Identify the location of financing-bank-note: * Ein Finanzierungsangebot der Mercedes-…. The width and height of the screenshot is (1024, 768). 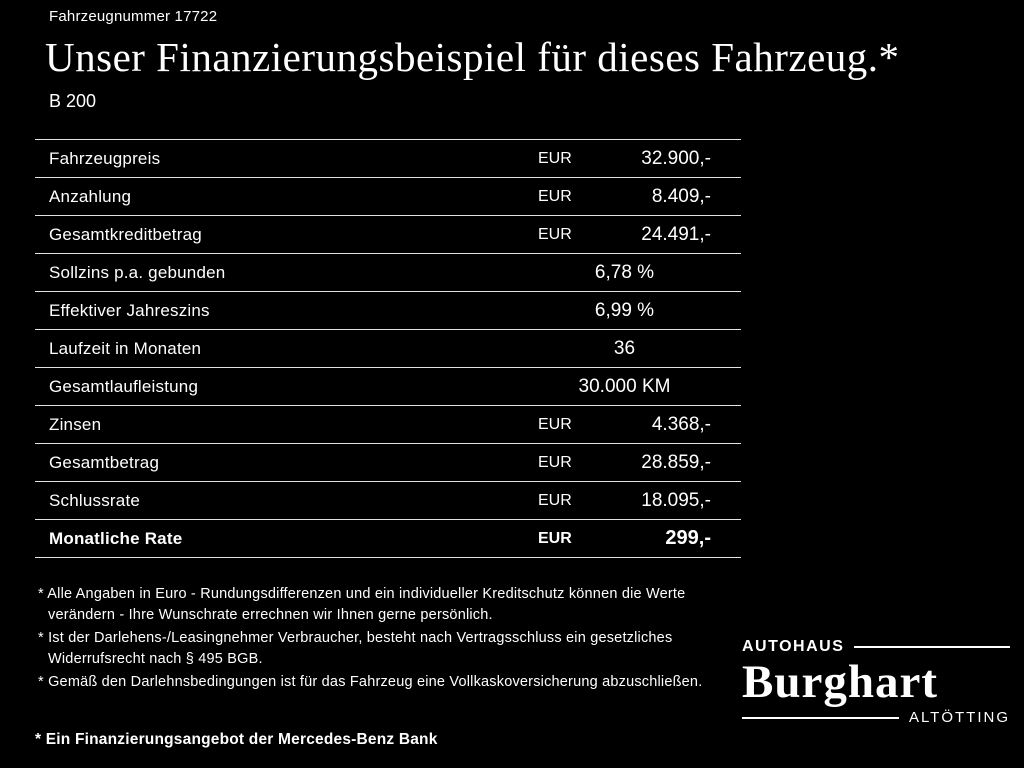
(236, 739).